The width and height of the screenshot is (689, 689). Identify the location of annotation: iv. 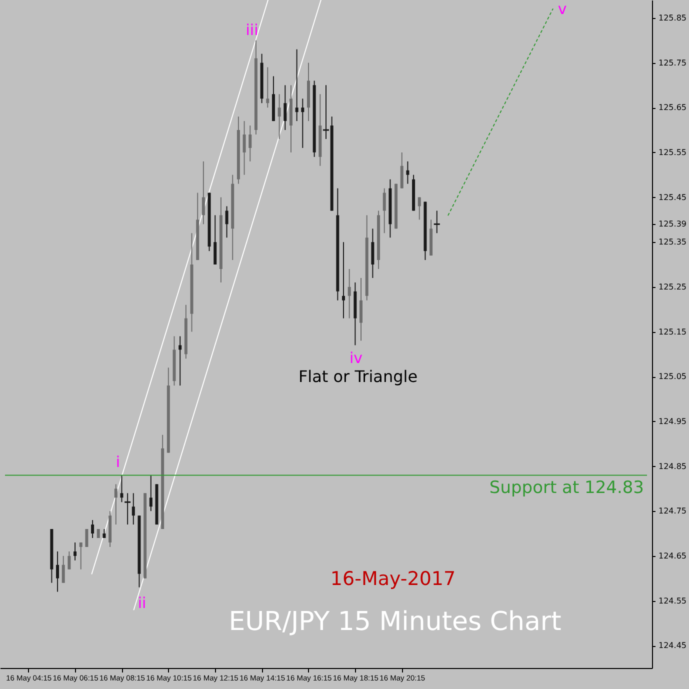
(356, 358).